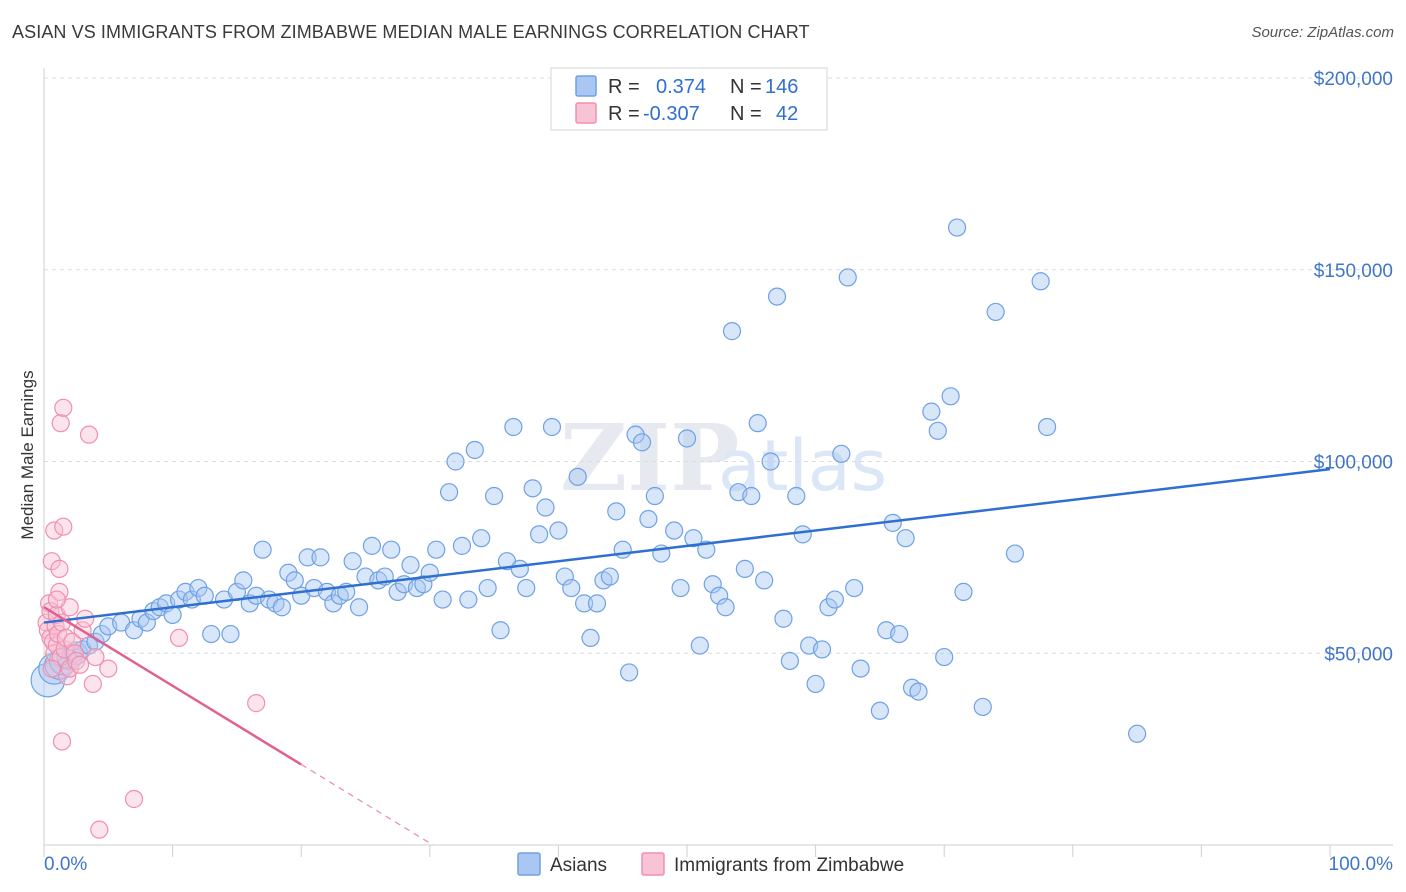 This screenshot has width=1406, height=892. Describe the element at coordinates (1358, 654) in the screenshot. I see `y-tick-label: $50,000` at that location.